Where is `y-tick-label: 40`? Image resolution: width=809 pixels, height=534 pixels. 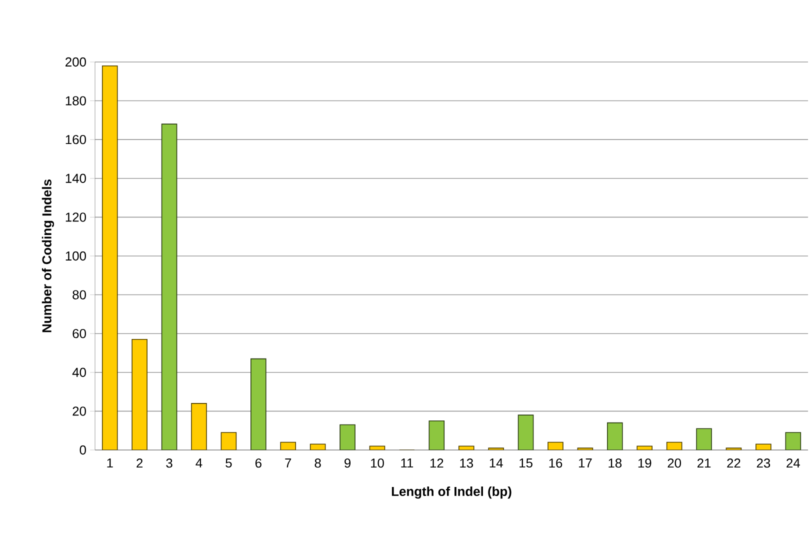
y-tick-label: 40 is located at coordinates (79, 372).